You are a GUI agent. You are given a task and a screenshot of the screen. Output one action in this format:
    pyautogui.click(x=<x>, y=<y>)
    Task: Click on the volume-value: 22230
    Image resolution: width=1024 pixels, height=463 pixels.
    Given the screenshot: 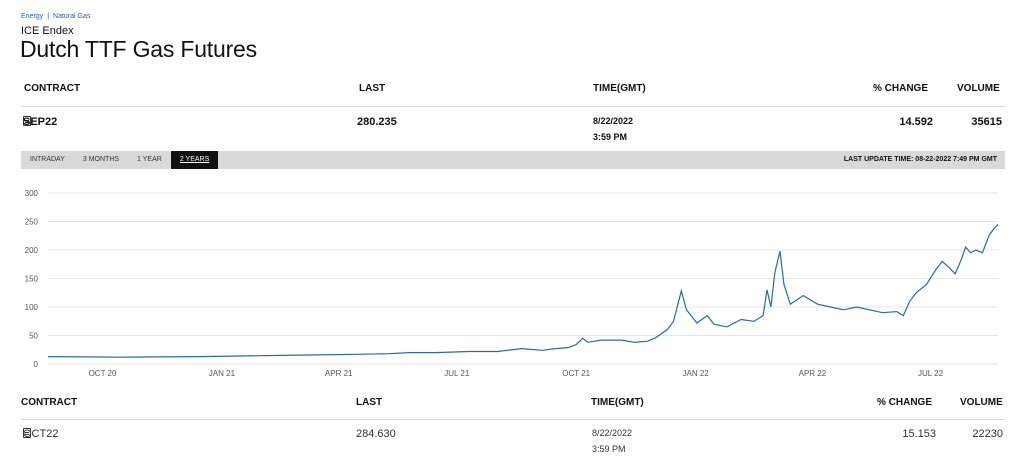 What is the action you would take?
    pyautogui.click(x=987, y=434)
    